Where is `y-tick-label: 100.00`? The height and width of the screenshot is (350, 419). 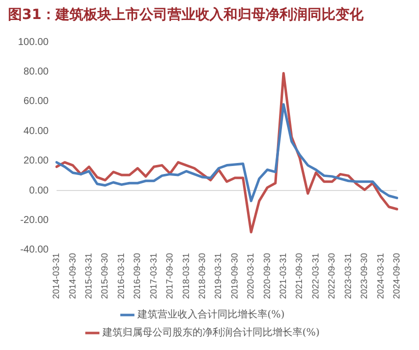 y-tick-label: 100.00 is located at coordinates (34, 42).